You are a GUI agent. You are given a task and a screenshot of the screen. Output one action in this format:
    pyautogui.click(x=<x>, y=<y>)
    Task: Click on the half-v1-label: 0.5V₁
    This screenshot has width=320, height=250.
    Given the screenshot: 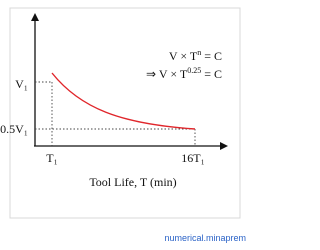 What is the action you would take?
    pyautogui.click(x=14, y=129)
    